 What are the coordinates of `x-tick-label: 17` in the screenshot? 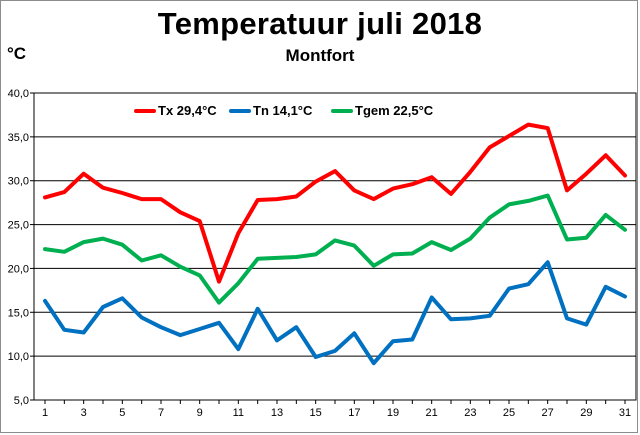 It's located at (354, 413).